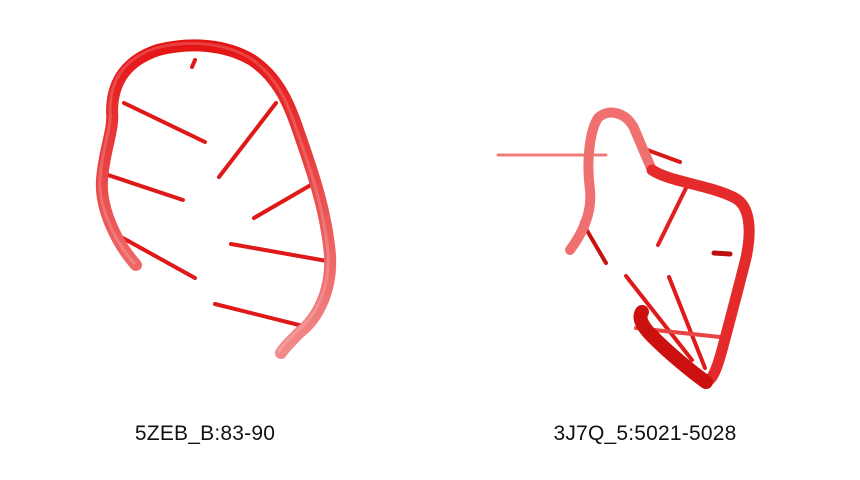 This screenshot has height=480, width=860. What do you see at coordinates (205, 433) in the screenshot?
I see `structure-label: 5ZEB_B:83-90` at bounding box center [205, 433].